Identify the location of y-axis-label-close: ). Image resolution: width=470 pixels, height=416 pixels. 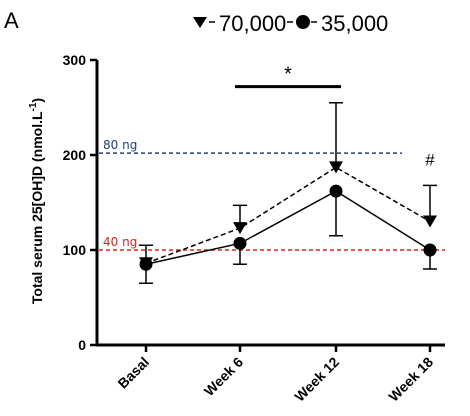
(37, 100).